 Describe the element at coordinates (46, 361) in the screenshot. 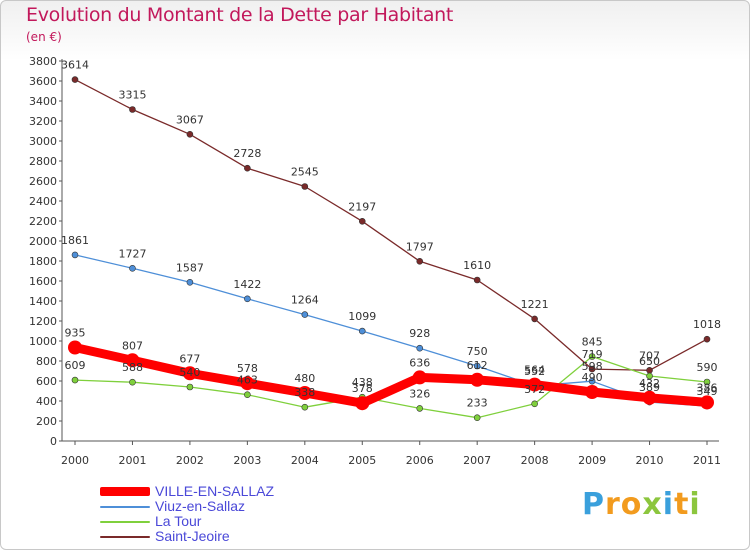

I see `y-tick-label: 800` at that location.